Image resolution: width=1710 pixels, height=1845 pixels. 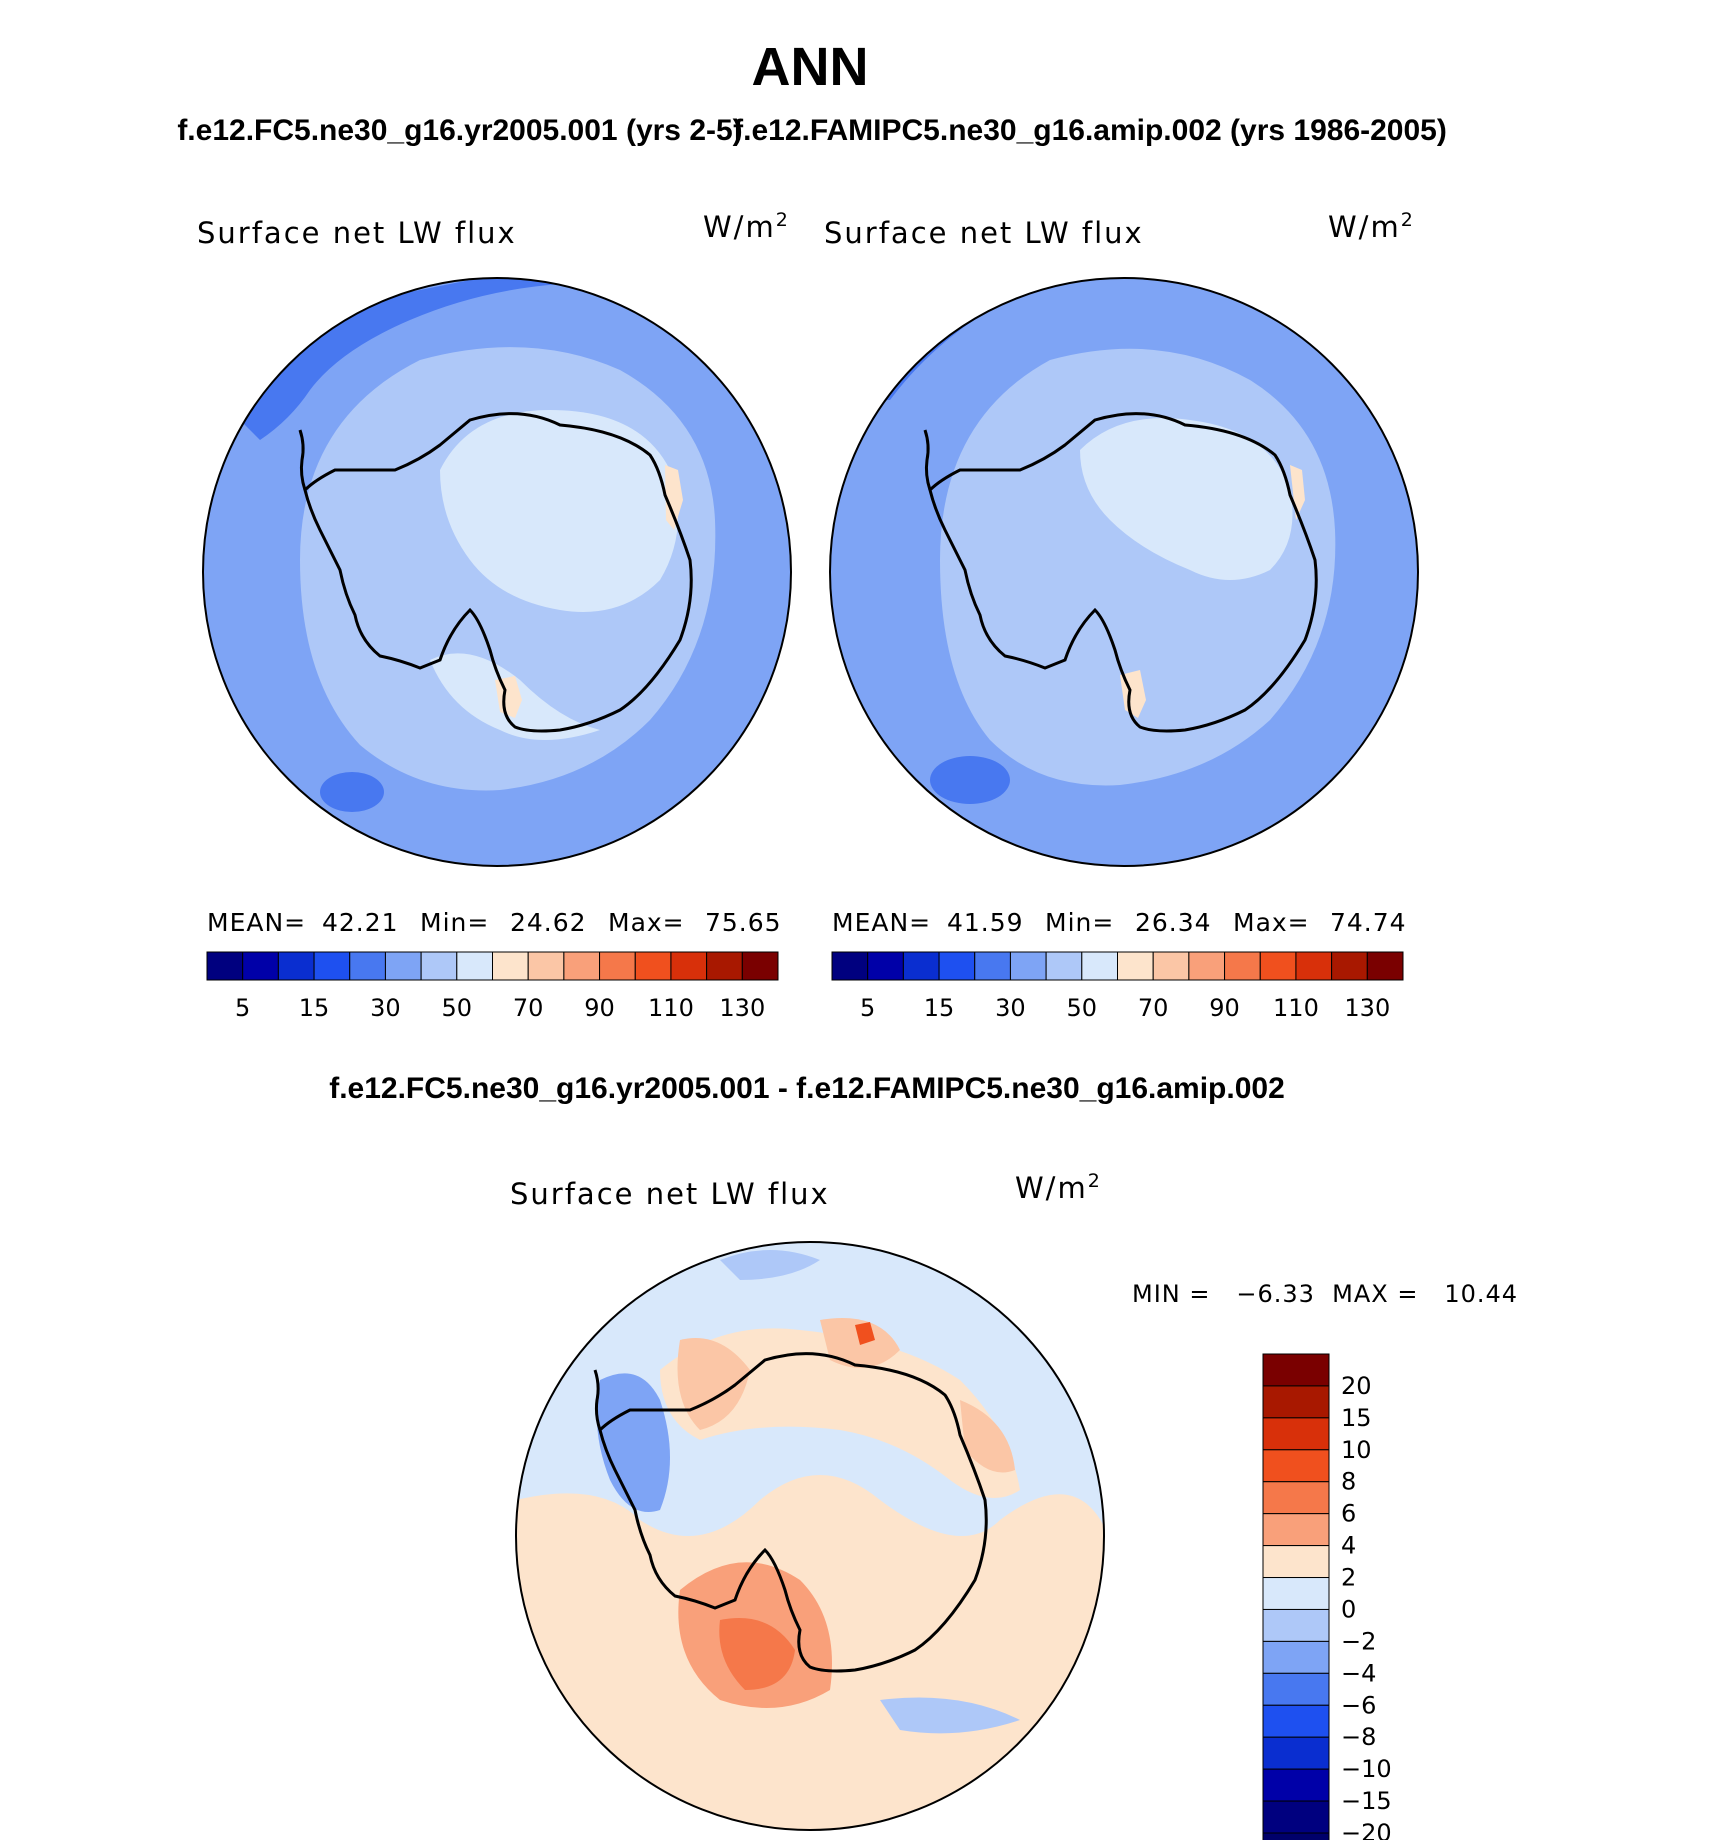 I want to click on colorbar-tick-label: 20, so click(x=1356, y=1386).